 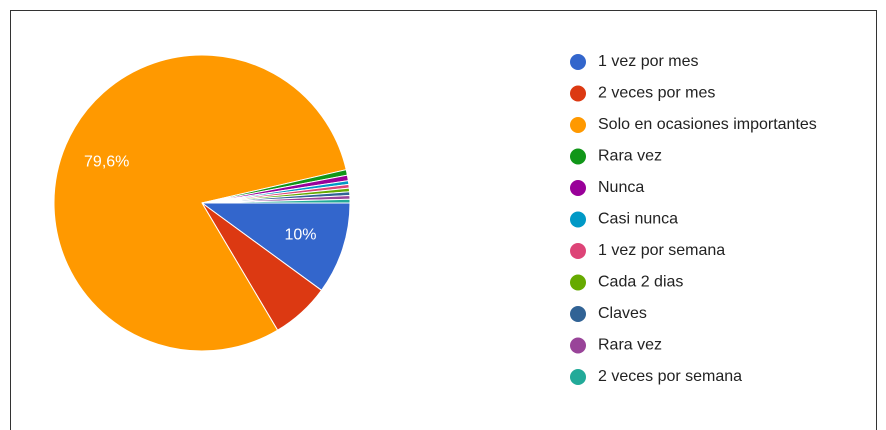 What do you see at coordinates (648, 61) in the screenshot?
I see `legend-label: 1 vez por mes` at bounding box center [648, 61].